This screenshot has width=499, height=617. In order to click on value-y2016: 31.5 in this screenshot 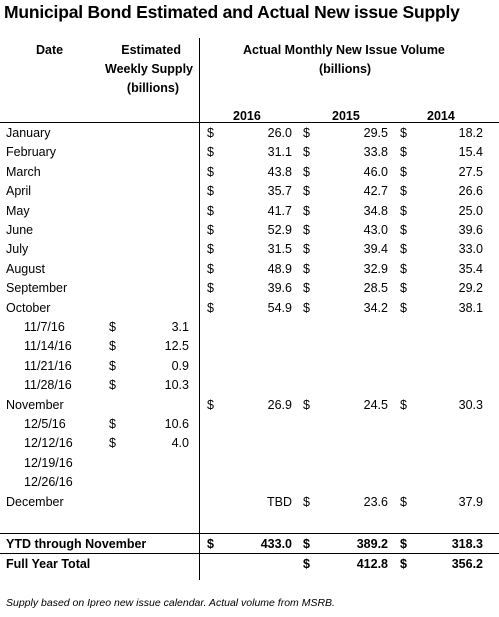, I will do `click(279, 249)`.